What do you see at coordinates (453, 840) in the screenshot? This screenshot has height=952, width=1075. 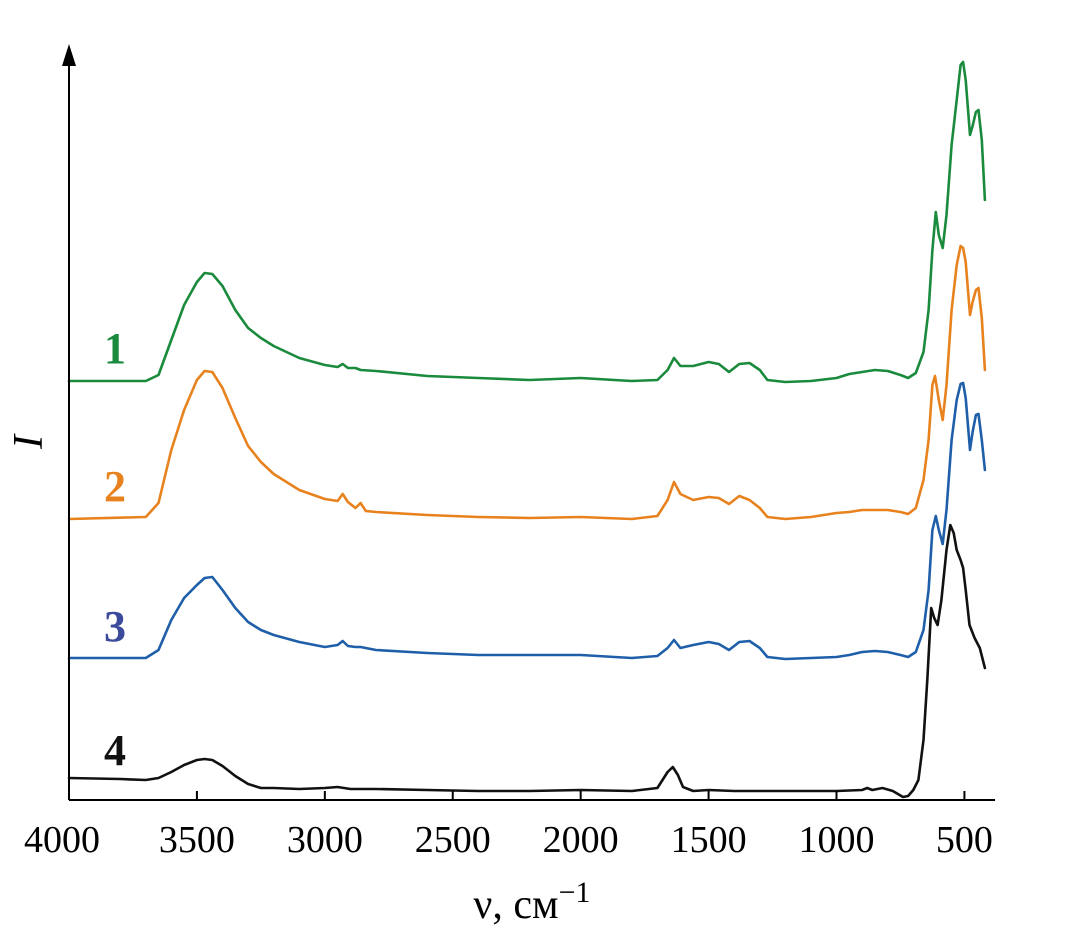 I see `x-tick-label-2500: 2500` at bounding box center [453, 840].